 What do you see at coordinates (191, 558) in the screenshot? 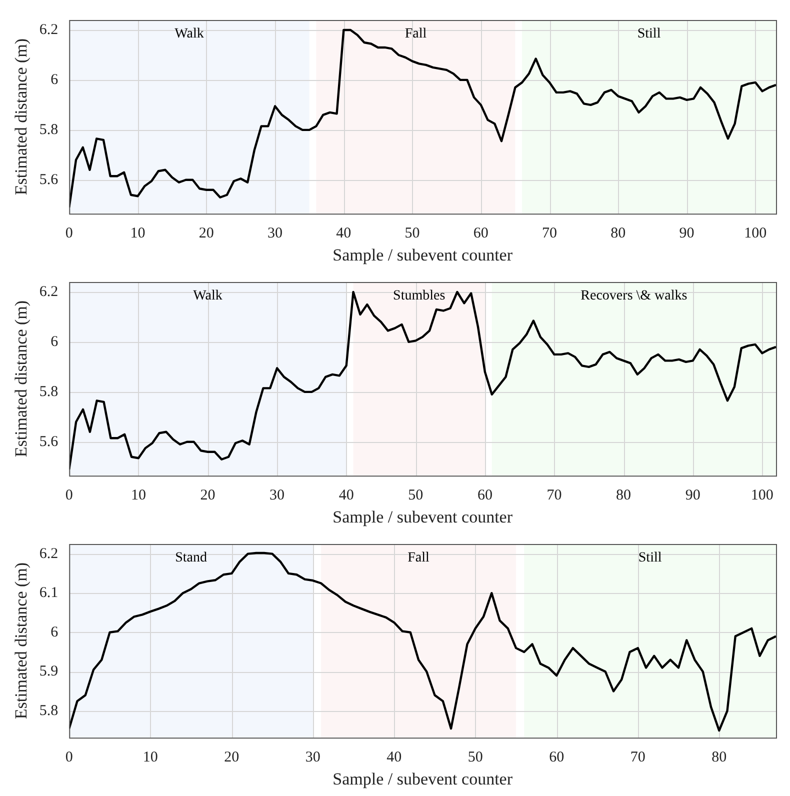
I see `band-label: Stand` at bounding box center [191, 558].